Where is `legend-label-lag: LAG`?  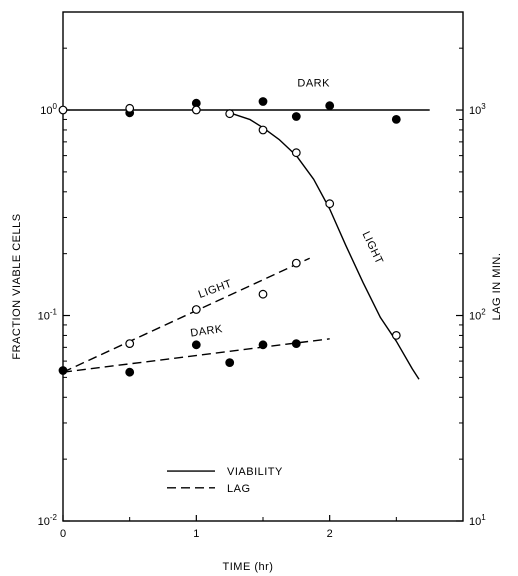 legend-label-lag: LAG is located at coordinates (239, 489).